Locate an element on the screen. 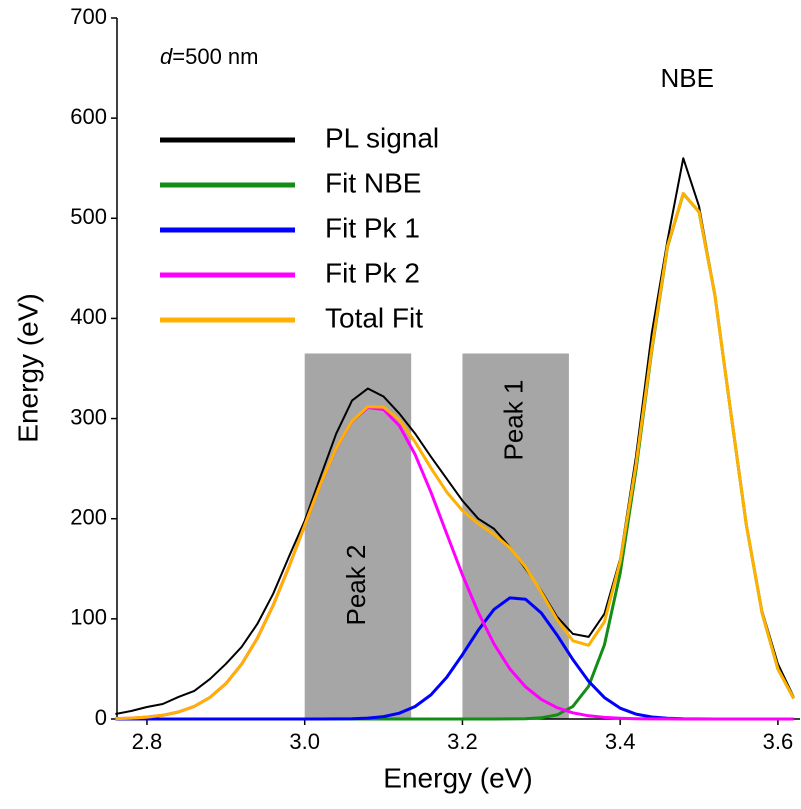  y-tick-label: 500 is located at coordinates (88, 216).